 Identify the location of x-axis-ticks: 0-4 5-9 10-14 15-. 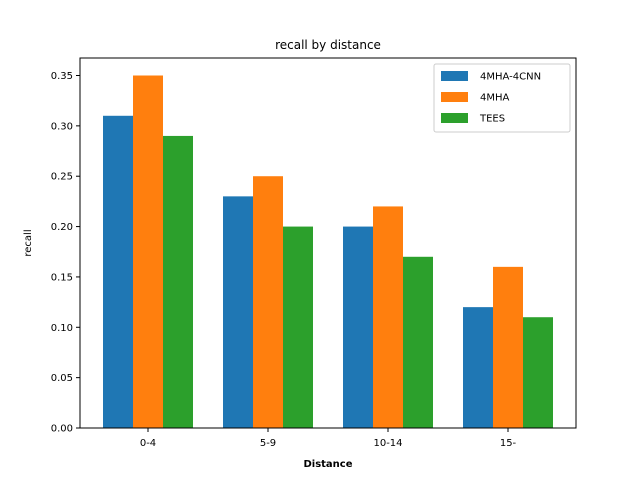
(328, 438).